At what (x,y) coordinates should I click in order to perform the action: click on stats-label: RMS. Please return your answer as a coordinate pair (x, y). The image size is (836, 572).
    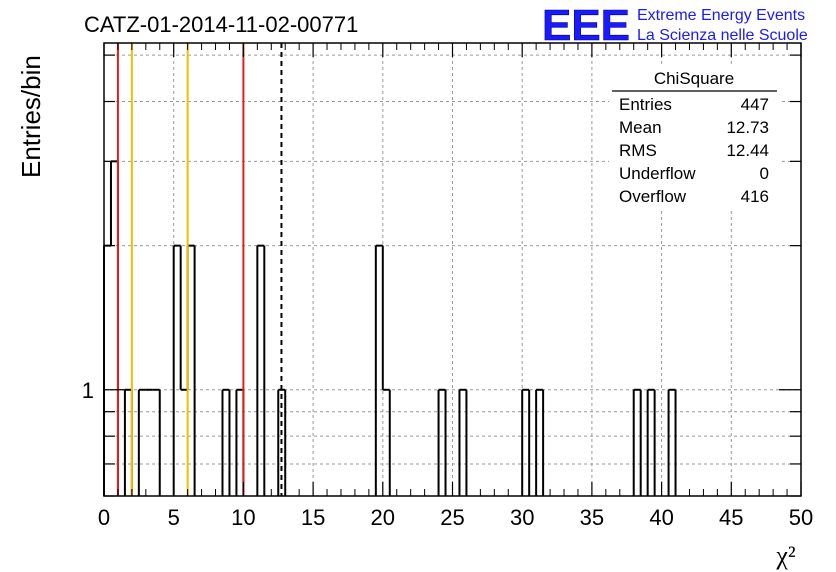
    Looking at the image, I should click on (638, 150).